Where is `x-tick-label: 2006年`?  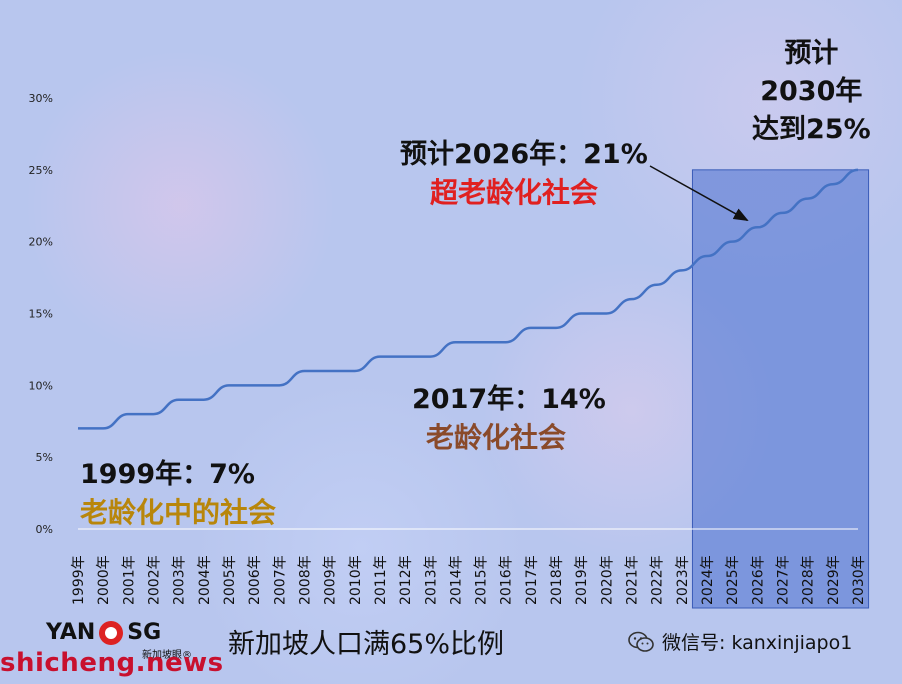 x-tick-label: 2006年 is located at coordinates (255, 580).